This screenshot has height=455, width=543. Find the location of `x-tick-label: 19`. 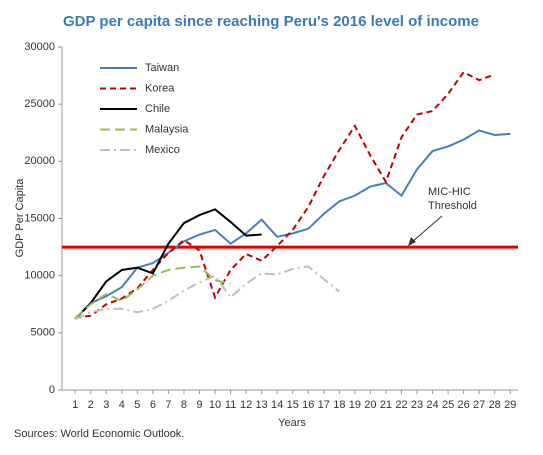

x-tick-label: 19 is located at coordinates (355, 405).